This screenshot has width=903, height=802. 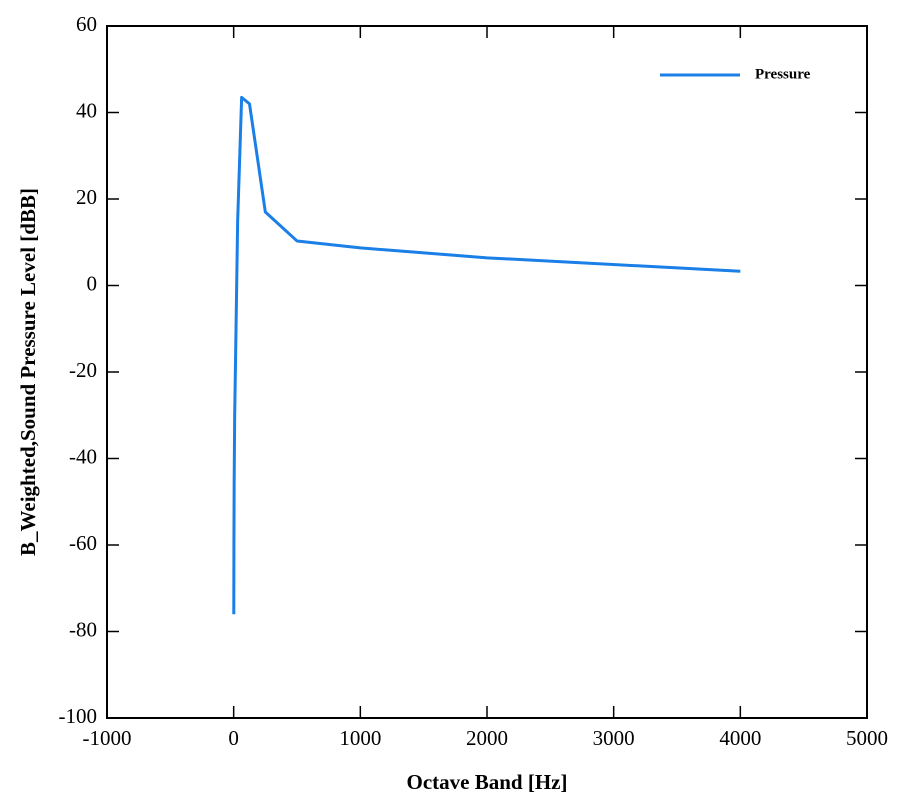 I want to click on y-tick-label: -80, so click(x=83, y=629).